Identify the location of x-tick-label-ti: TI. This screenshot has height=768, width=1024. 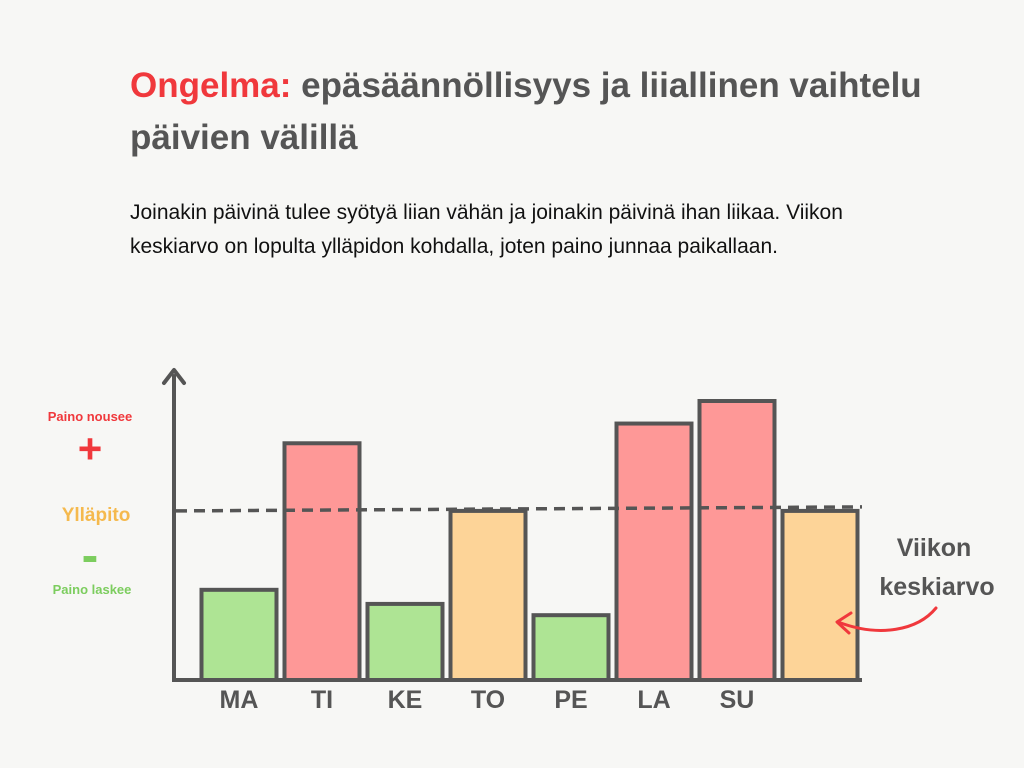
(322, 700).